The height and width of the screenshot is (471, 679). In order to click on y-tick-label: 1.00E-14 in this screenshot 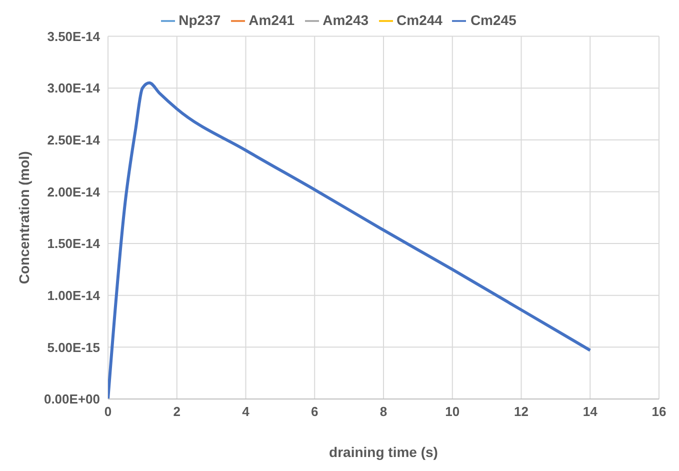, I will do `click(74, 295)`.